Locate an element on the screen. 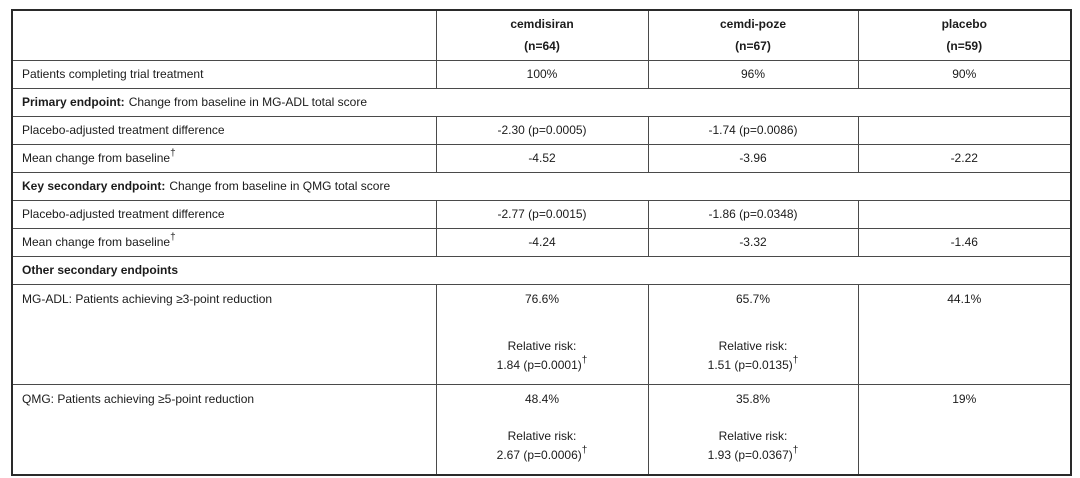  value-mgadl-diff-cemdisiran: -2.30 (p=0.0005) is located at coordinates (542, 130).